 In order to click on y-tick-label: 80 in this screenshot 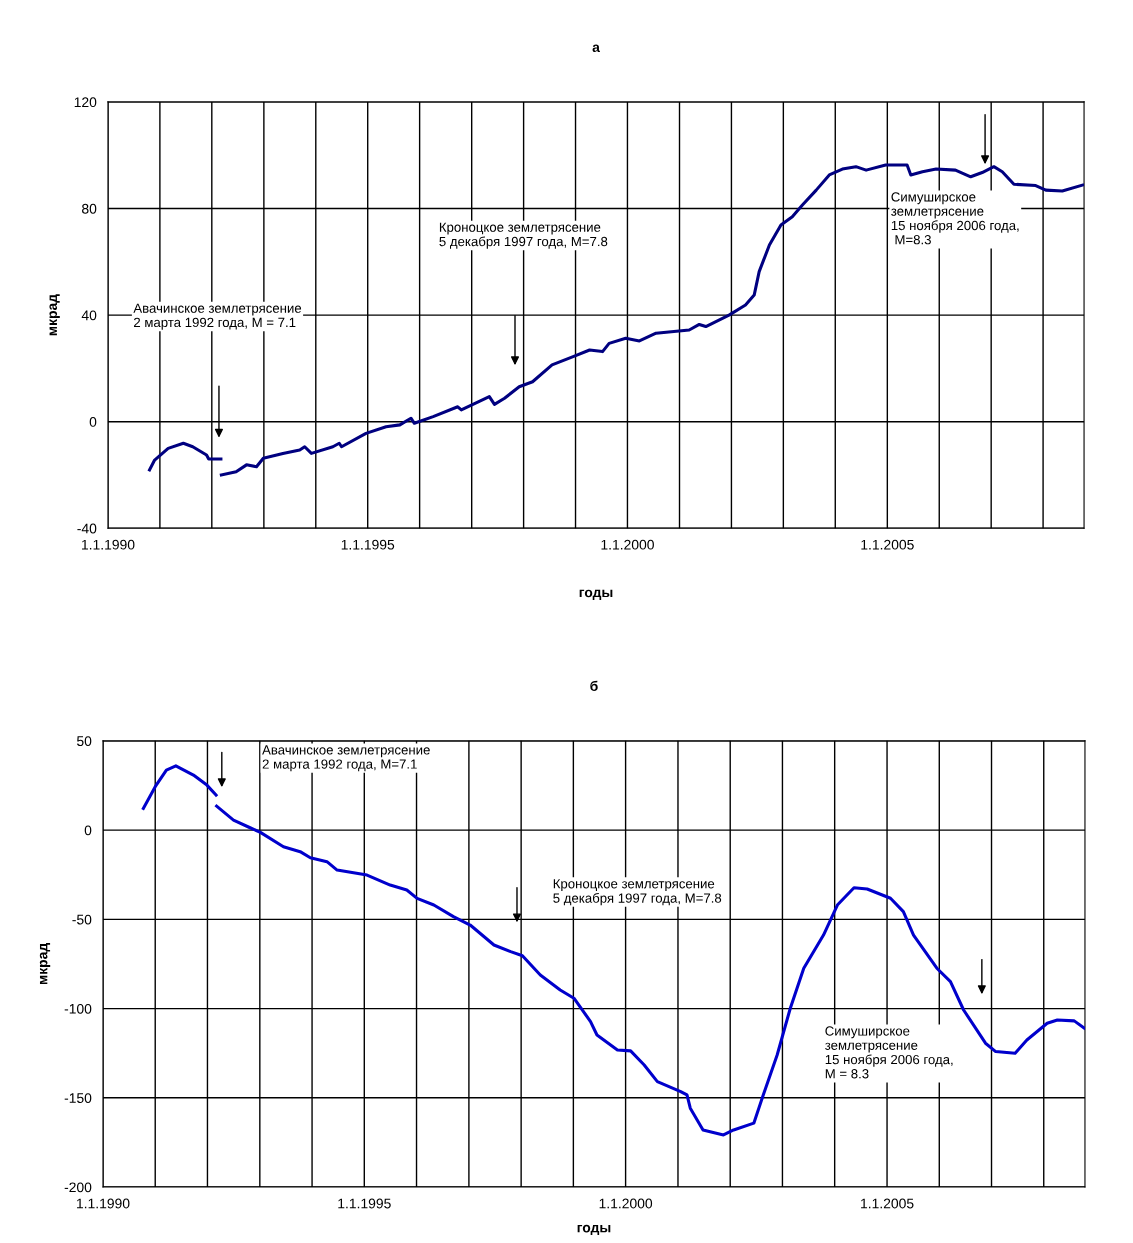, I will do `click(89, 208)`.